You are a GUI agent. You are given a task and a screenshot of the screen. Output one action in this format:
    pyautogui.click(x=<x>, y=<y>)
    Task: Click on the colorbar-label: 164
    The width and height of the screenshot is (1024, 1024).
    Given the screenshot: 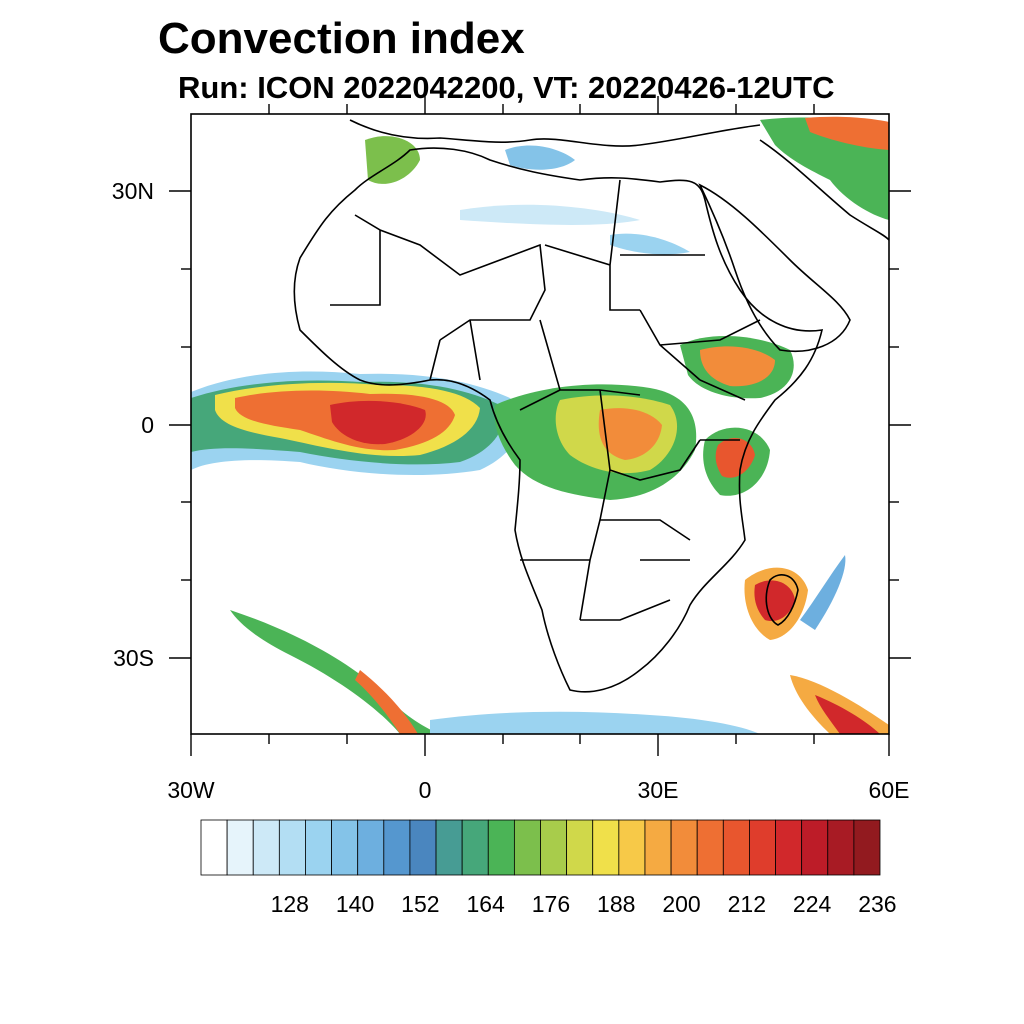 What is the action you would take?
    pyautogui.click(x=485, y=904)
    